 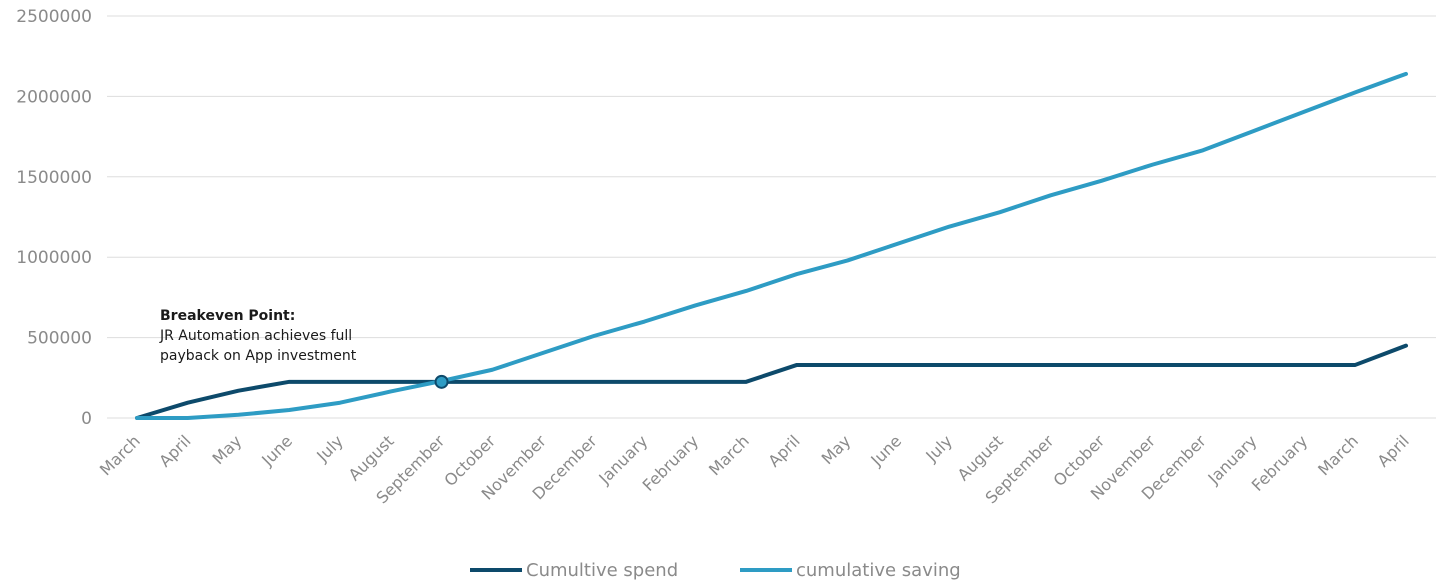 I want to click on legend: Cumultive spend cumulative saving, so click(x=715, y=570).